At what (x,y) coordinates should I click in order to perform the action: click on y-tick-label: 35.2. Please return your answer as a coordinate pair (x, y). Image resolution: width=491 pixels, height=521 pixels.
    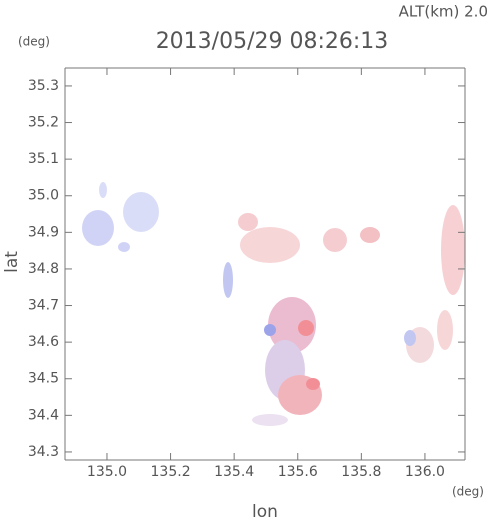
    Looking at the image, I should click on (43, 123).